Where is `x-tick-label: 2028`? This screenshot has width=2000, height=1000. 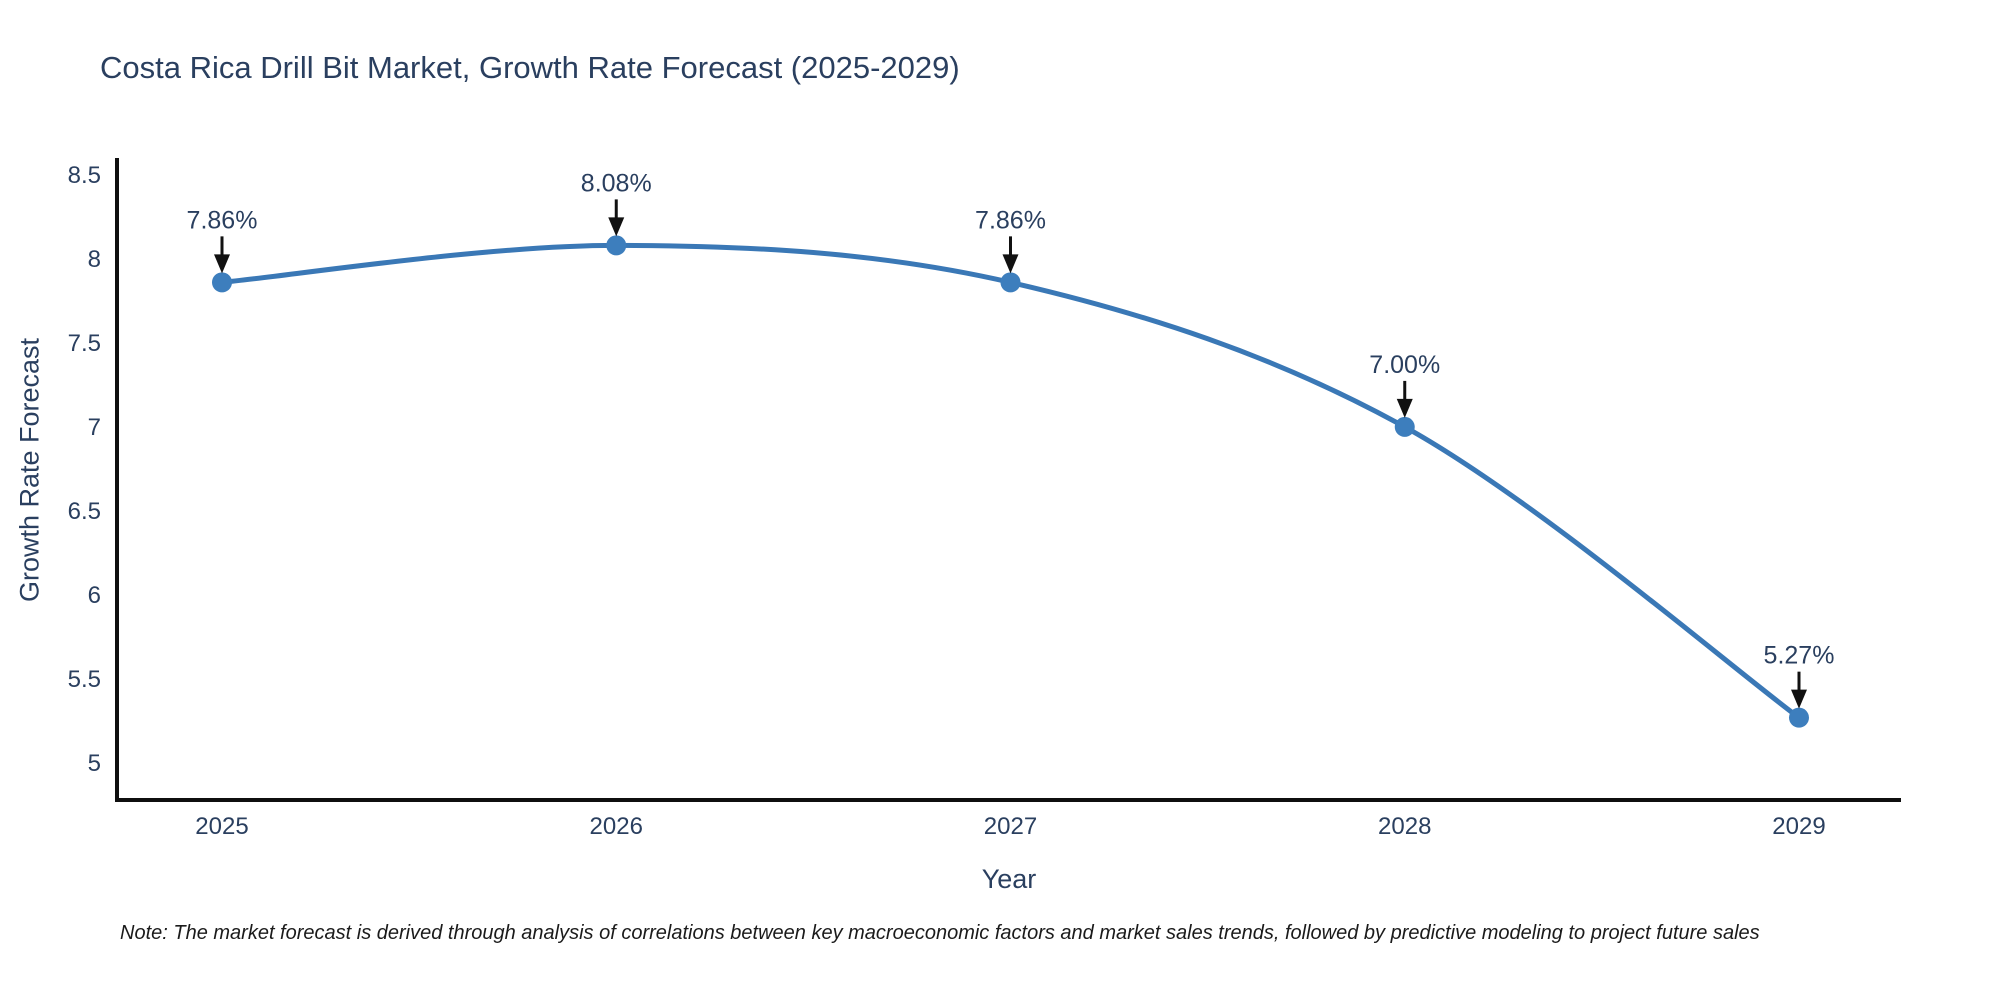 x-tick-label: 2028 is located at coordinates (1404, 826).